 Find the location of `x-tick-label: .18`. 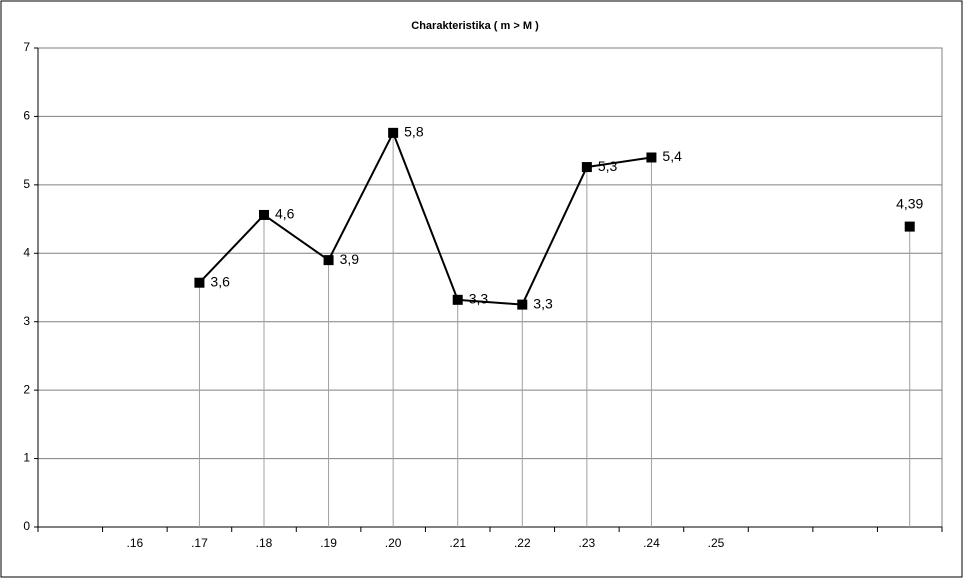

x-tick-label: .18 is located at coordinates (264, 543).